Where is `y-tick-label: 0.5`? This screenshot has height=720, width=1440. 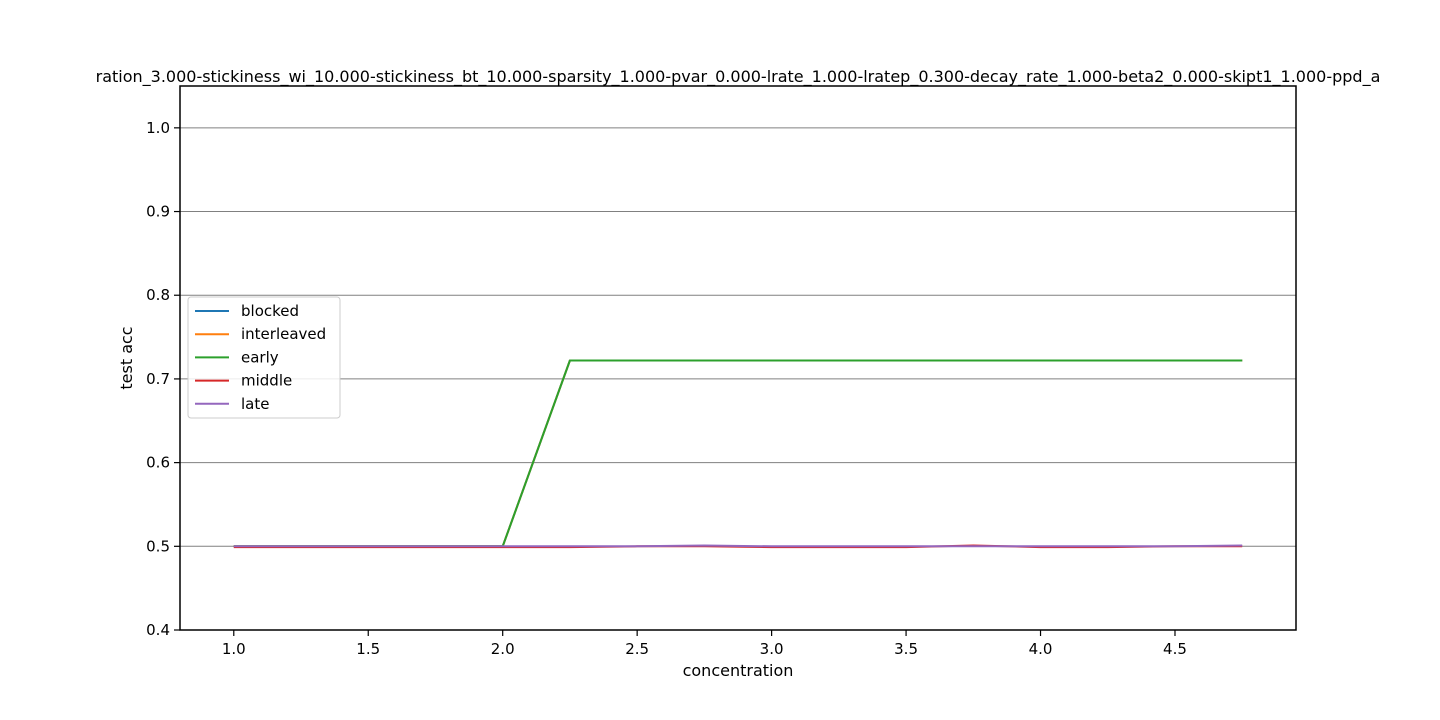
y-tick-label: 0.5 is located at coordinates (158, 546).